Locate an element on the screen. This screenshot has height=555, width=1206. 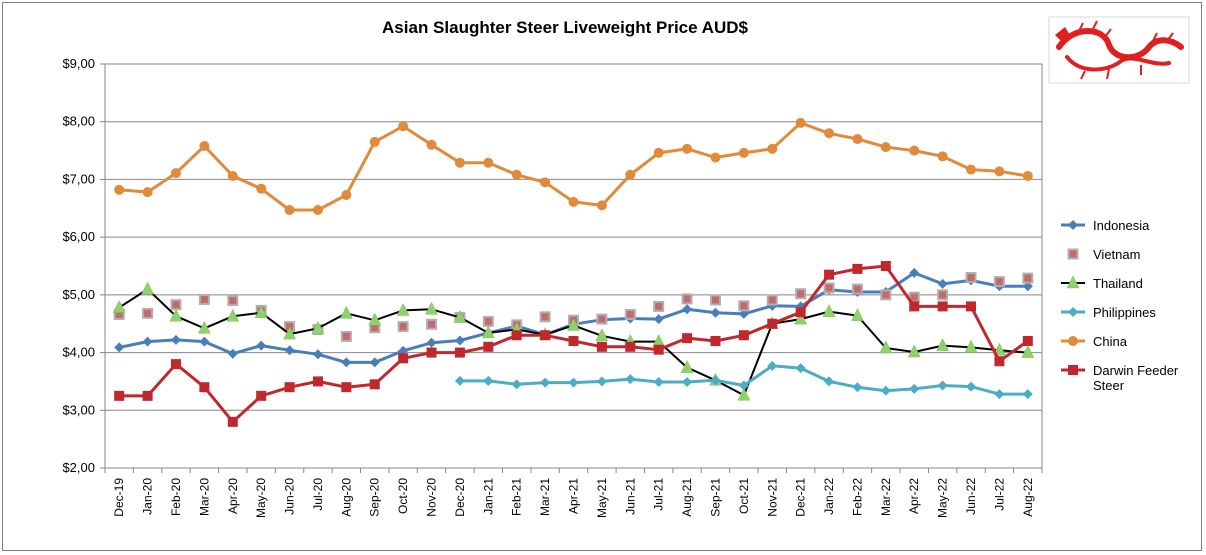
legend-item: Vietnam is located at coordinates (1103, 254).